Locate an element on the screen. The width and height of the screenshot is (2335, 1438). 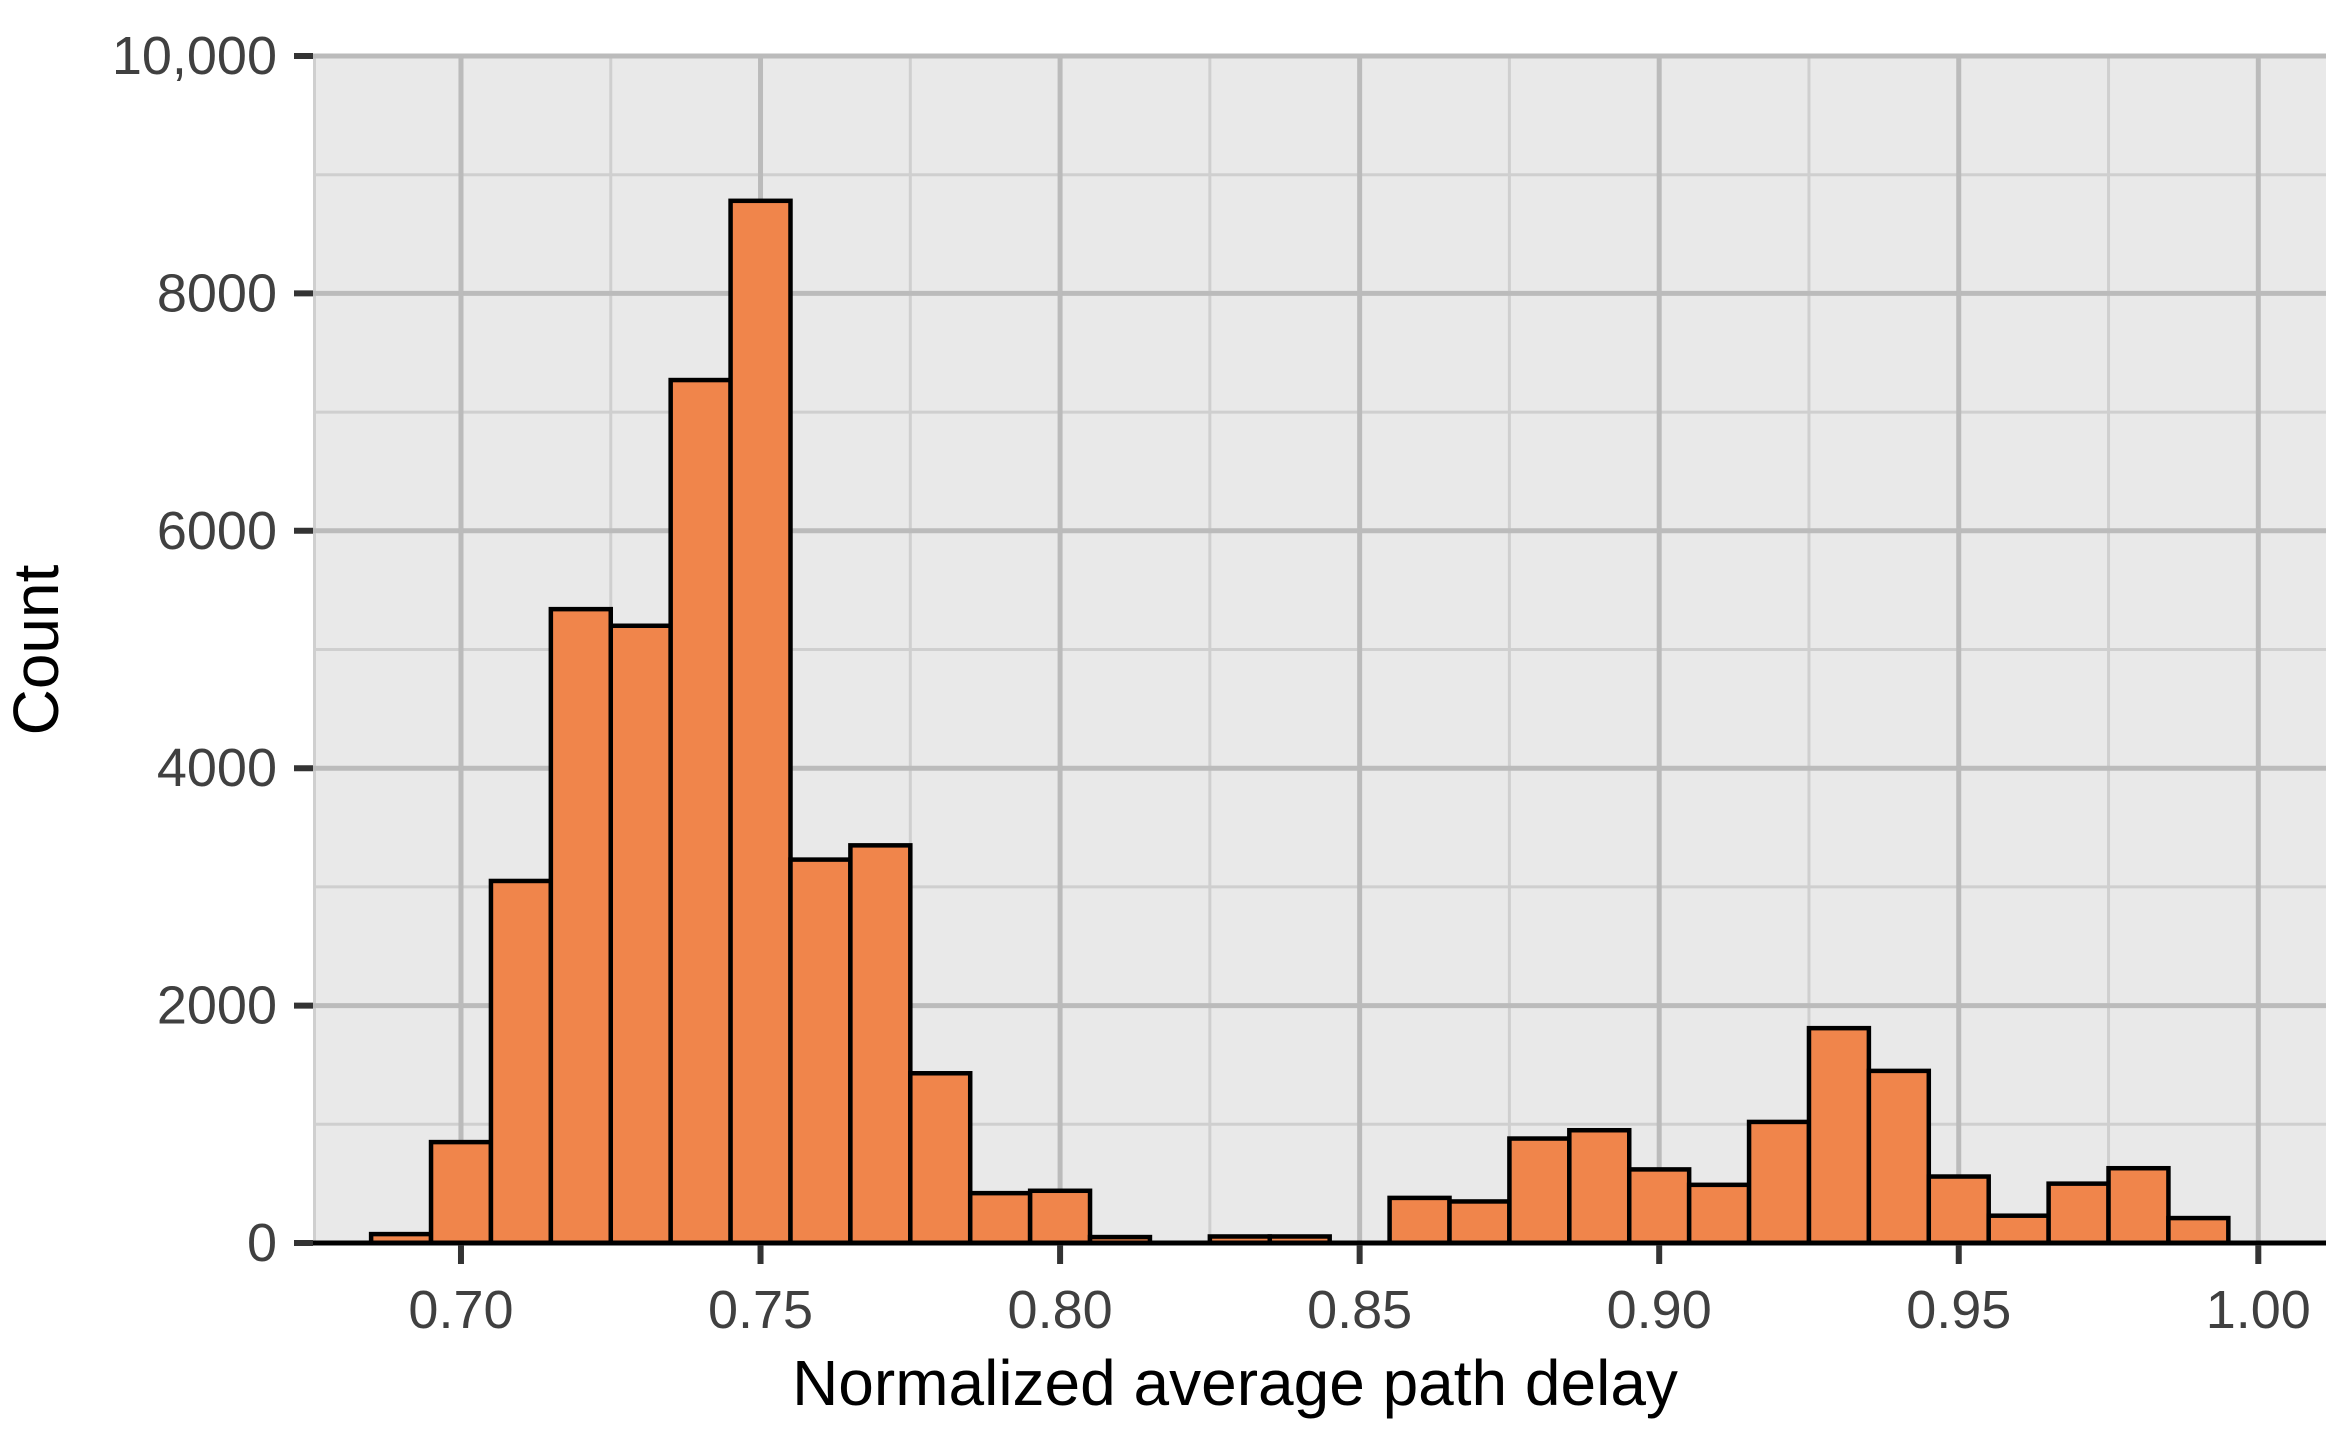
y-axis-title: Count is located at coordinates (36, 649).